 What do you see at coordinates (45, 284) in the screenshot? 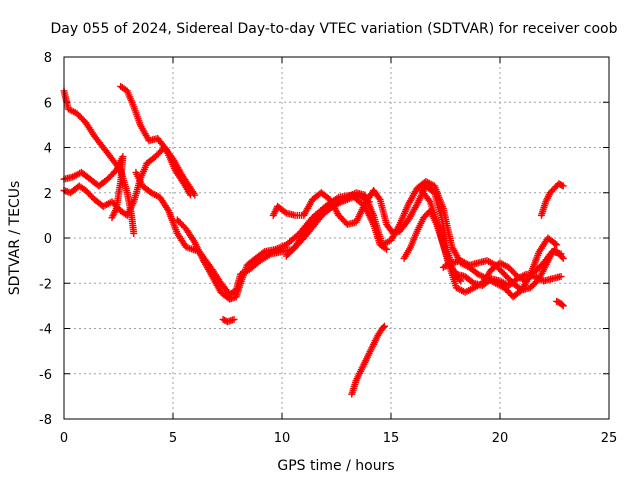
I see `y-tick-label: -2` at bounding box center [45, 284].